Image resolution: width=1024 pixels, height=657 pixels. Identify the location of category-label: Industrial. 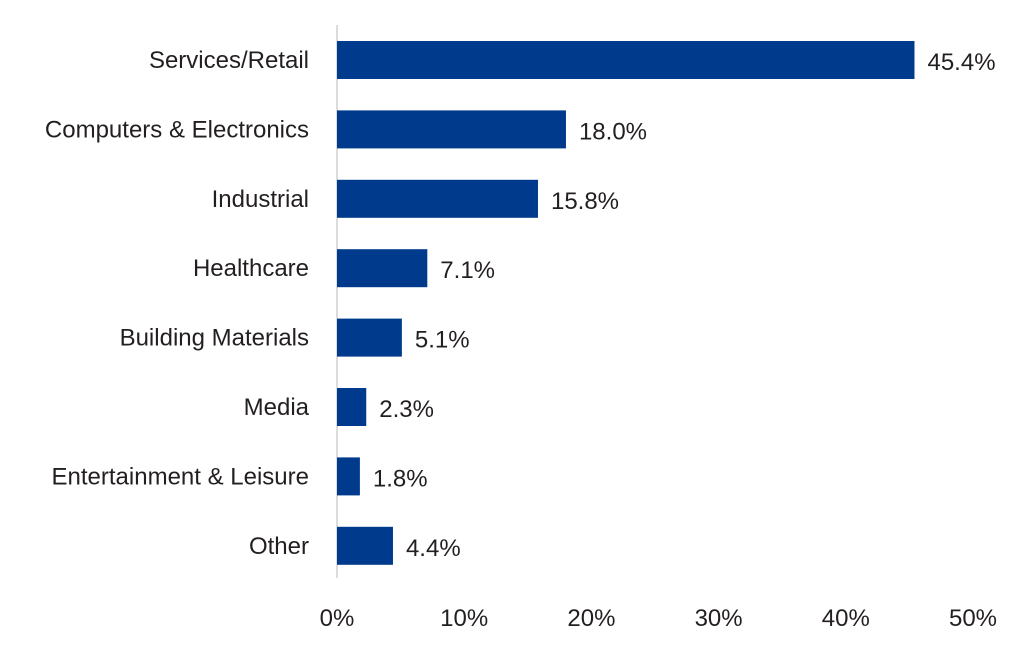
(260, 199).